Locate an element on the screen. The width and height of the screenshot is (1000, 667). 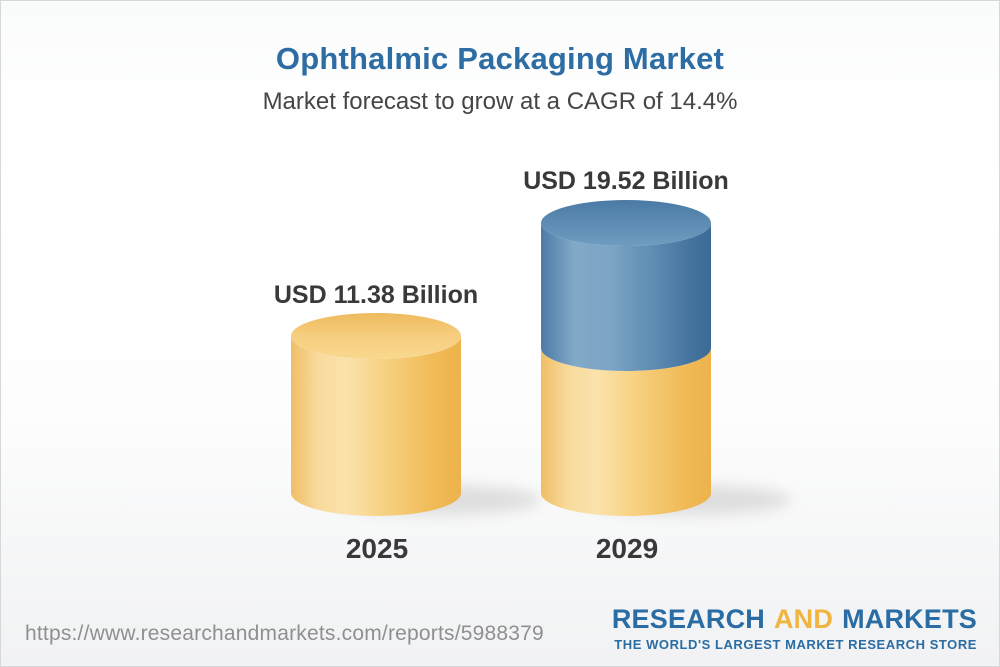
year-label-2025: 2025 is located at coordinates (377, 548).